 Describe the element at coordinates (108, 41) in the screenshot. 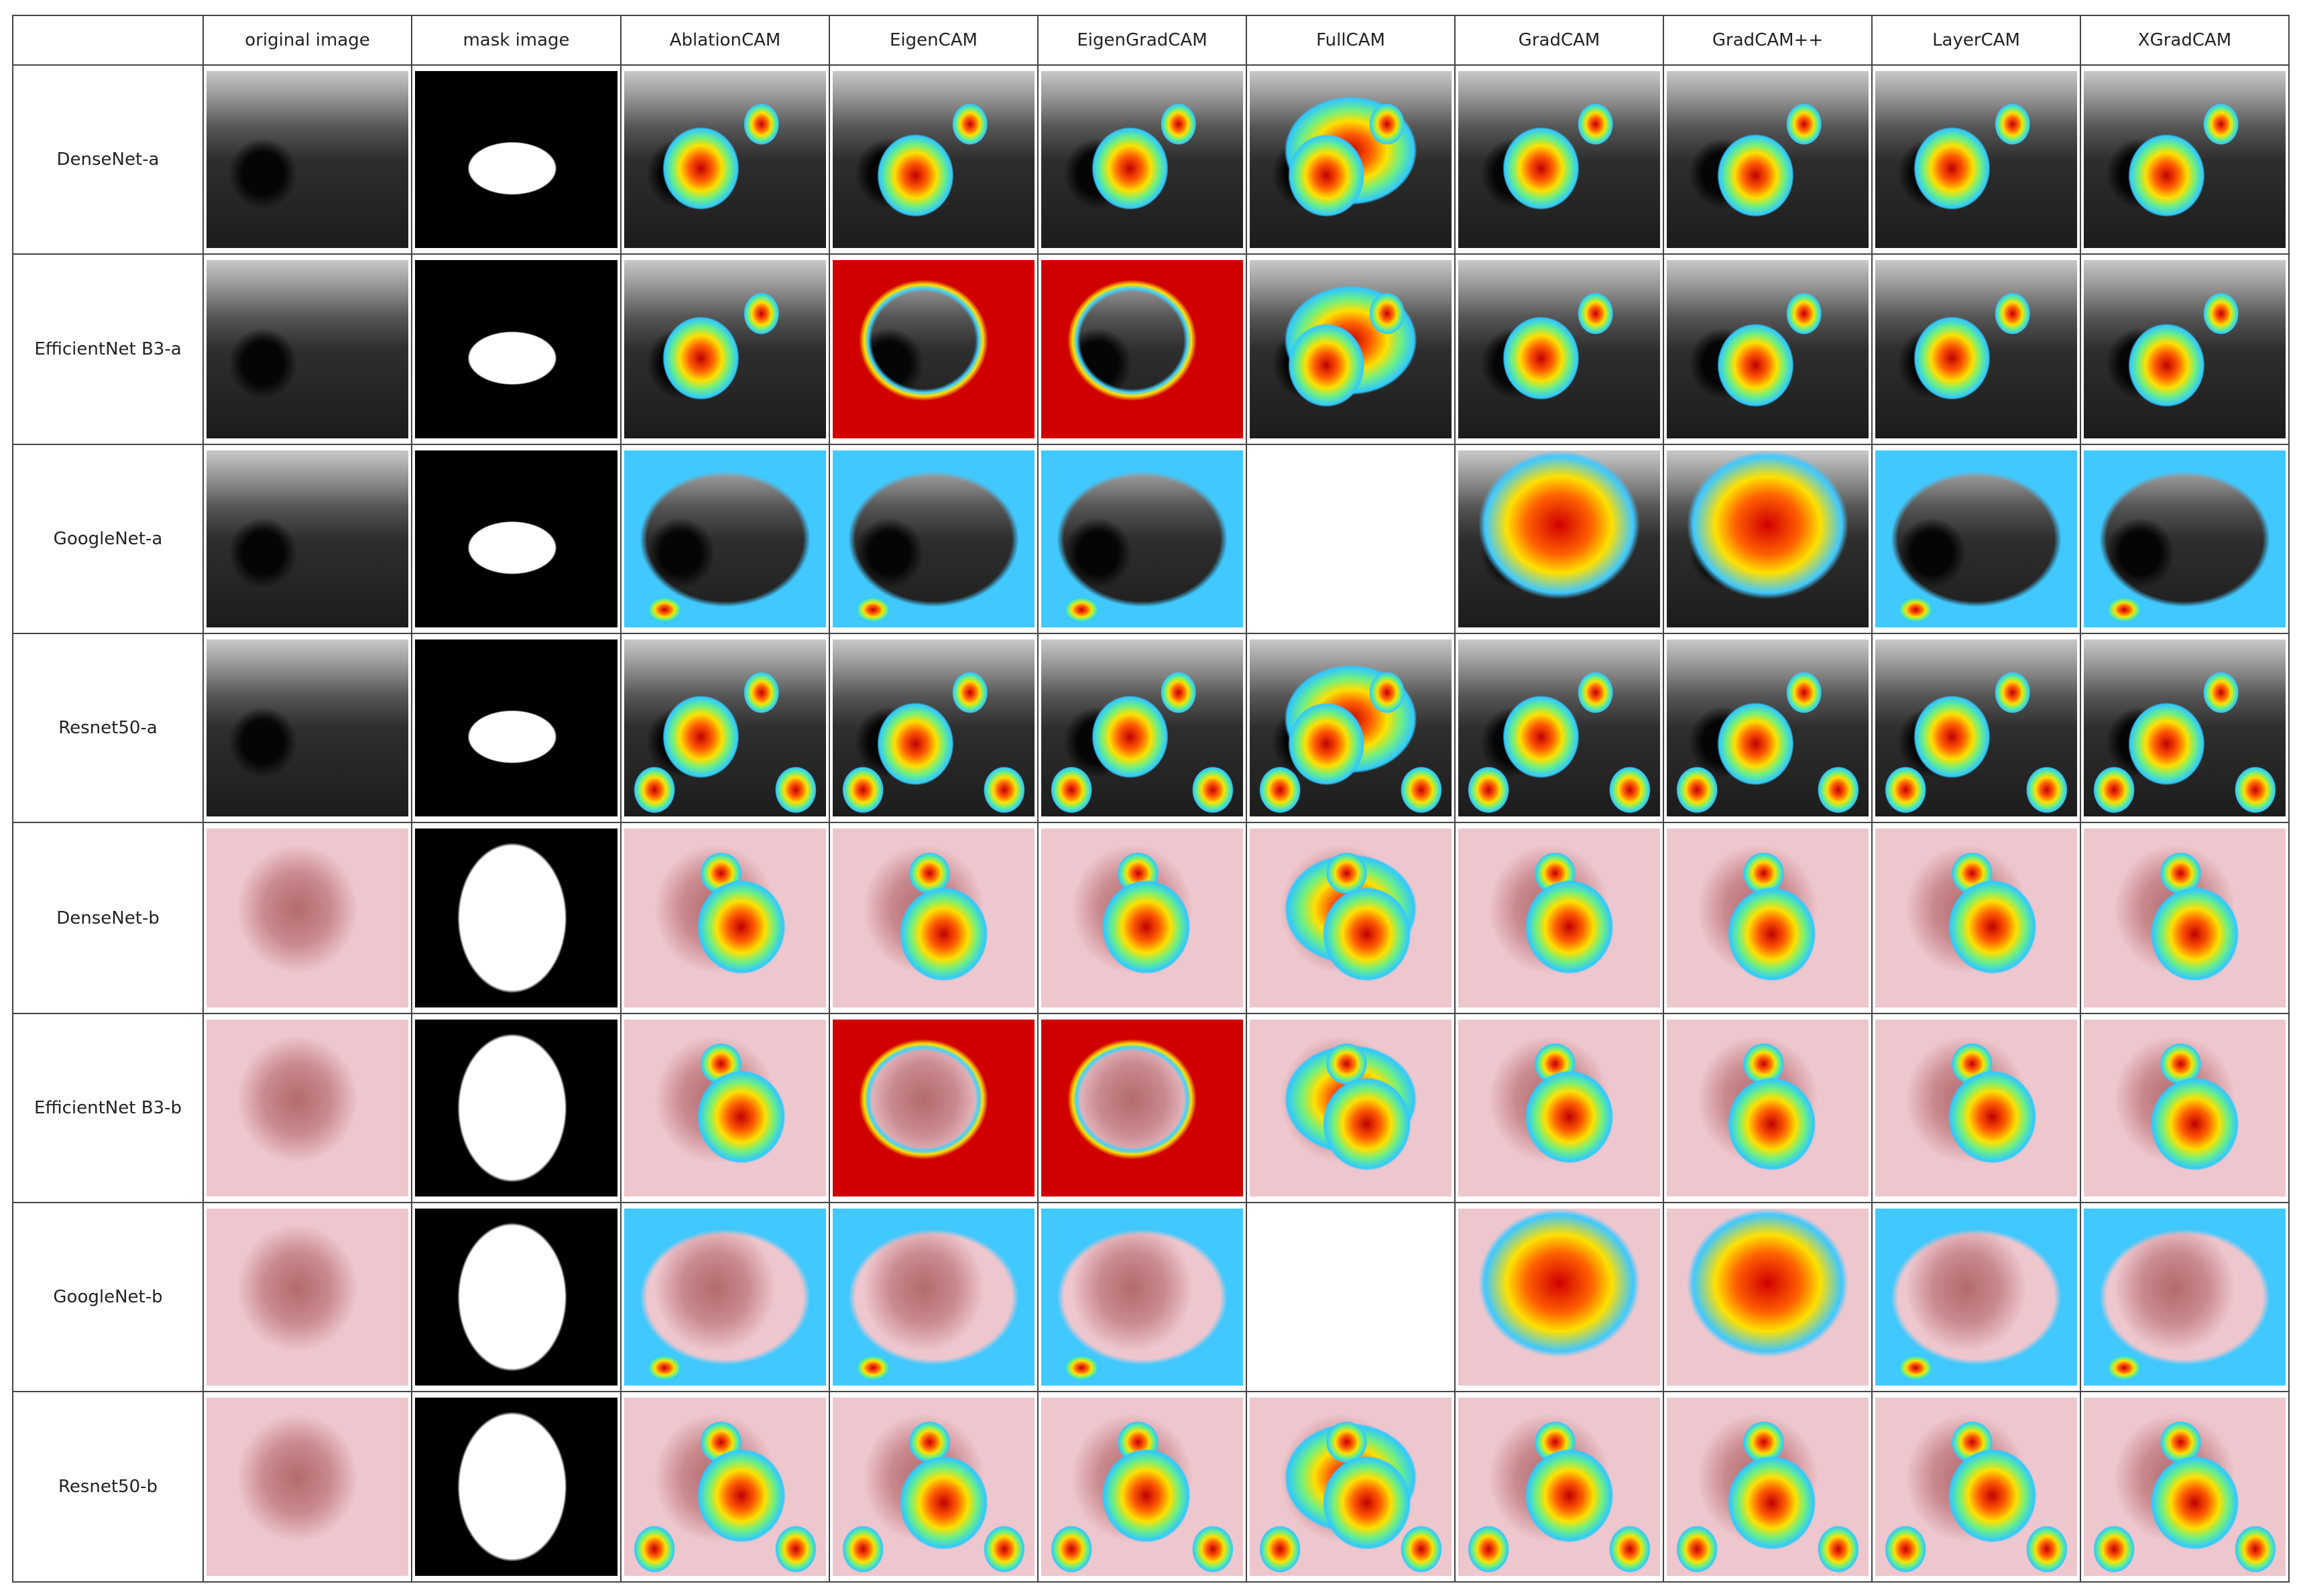

I see `corner-cell` at that location.